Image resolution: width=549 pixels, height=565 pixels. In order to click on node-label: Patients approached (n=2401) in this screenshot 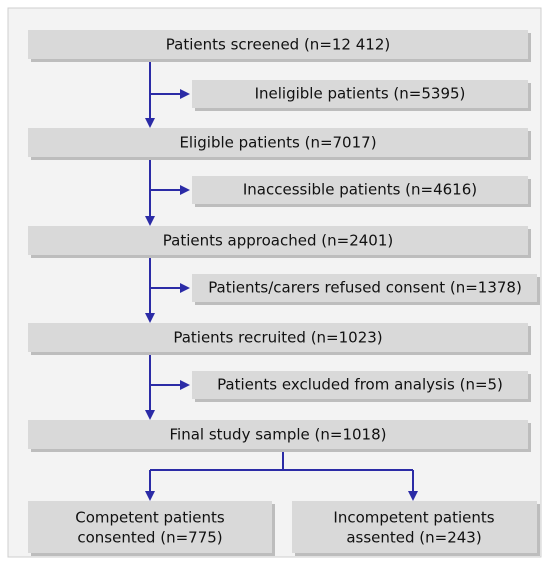, I will do `click(278, 241)`.